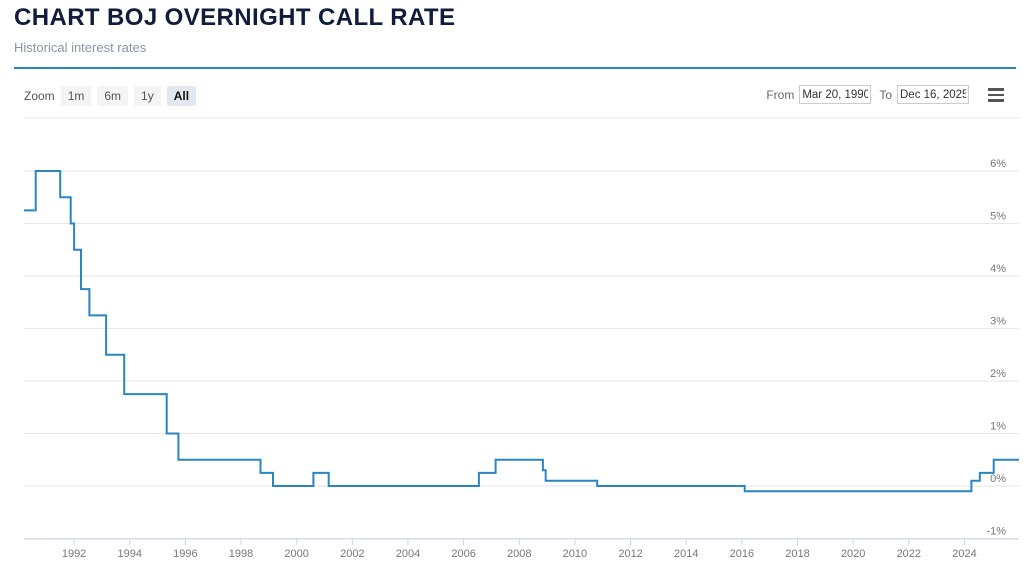  Describe the element at coordinates (147, 96) in the screenshot. I see `zoom-1y-button: 1y` at that location.